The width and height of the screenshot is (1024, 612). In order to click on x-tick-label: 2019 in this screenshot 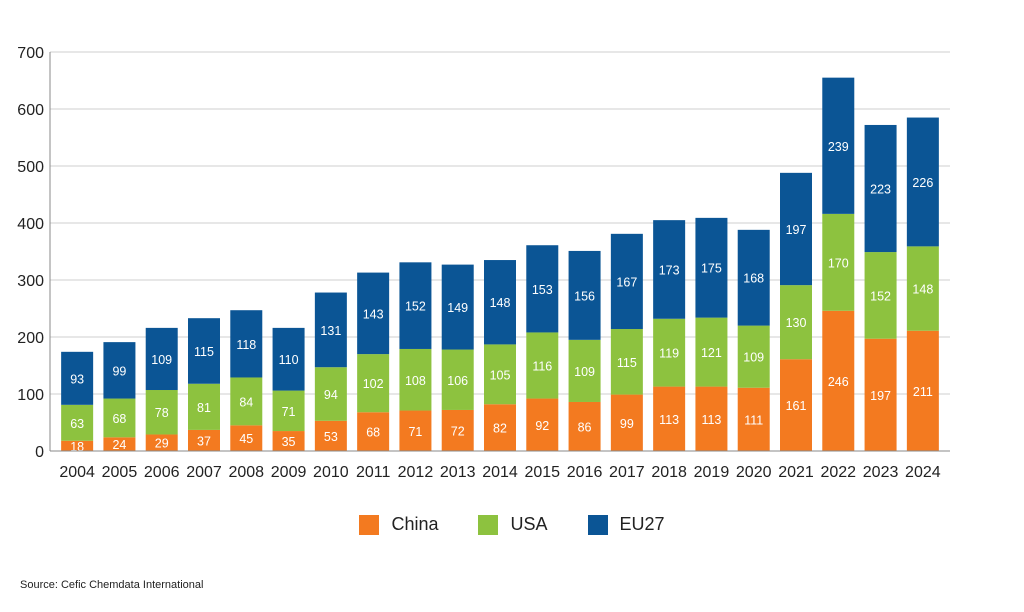, I will do `click(712, 472)`.